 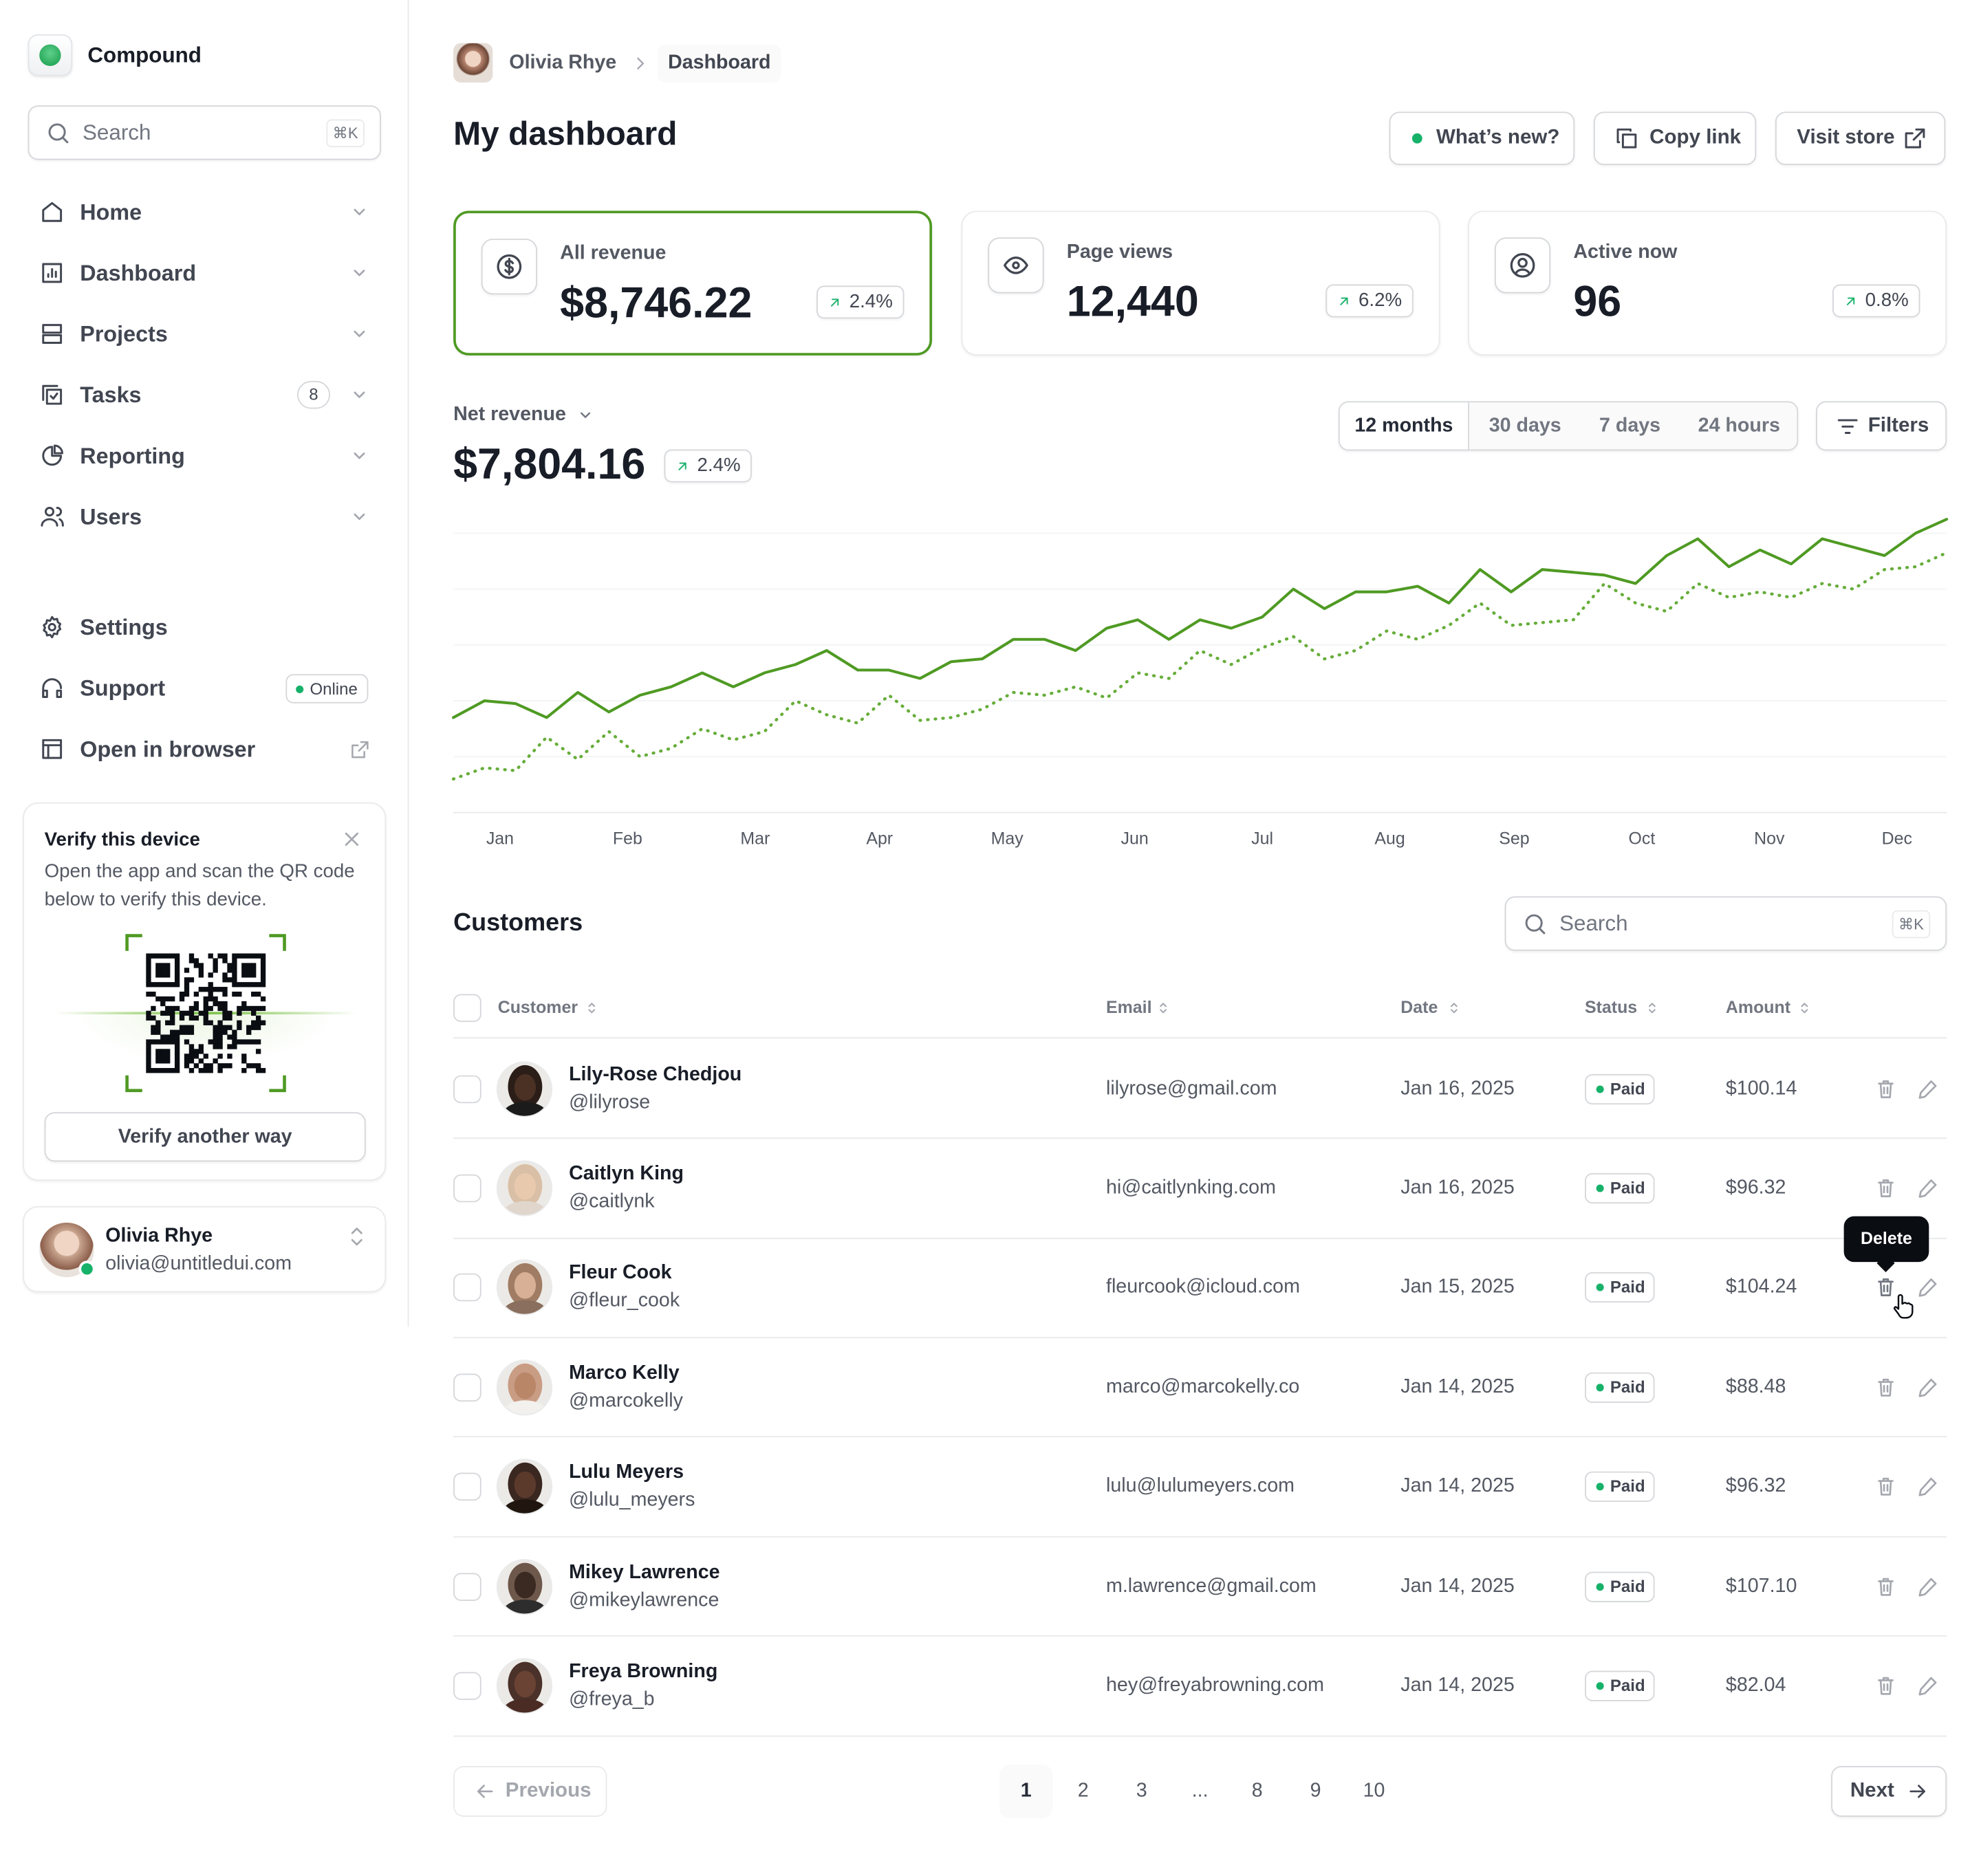 I want to click on sidebar-search: Search ⌘K, so click(x=204, y=133).